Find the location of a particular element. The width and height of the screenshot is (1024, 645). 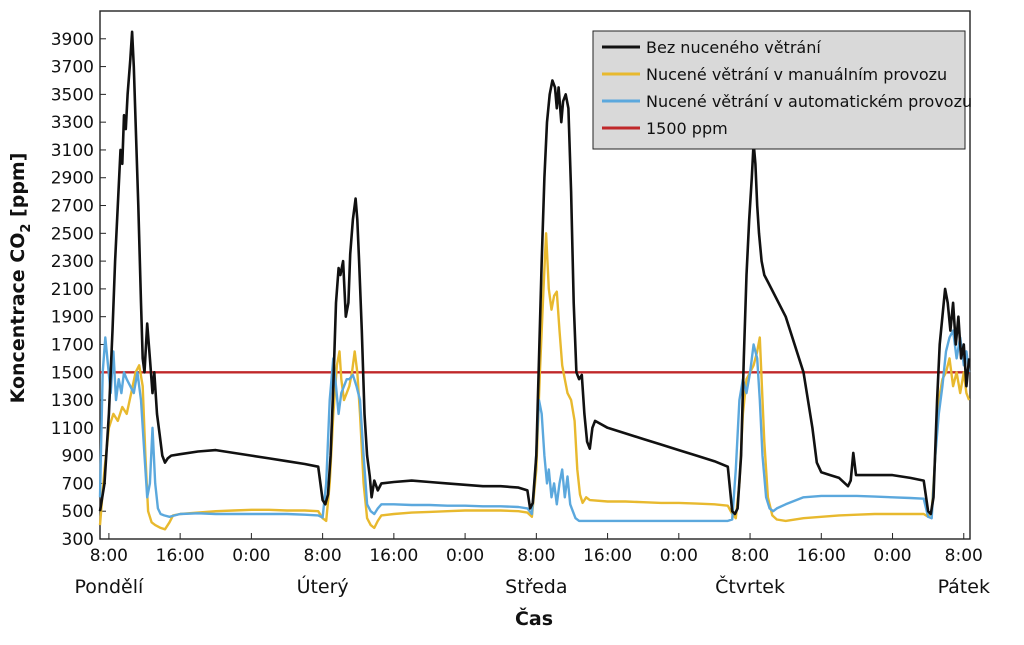

y-tick-label: 3100 is located at coordinates (72, 151).